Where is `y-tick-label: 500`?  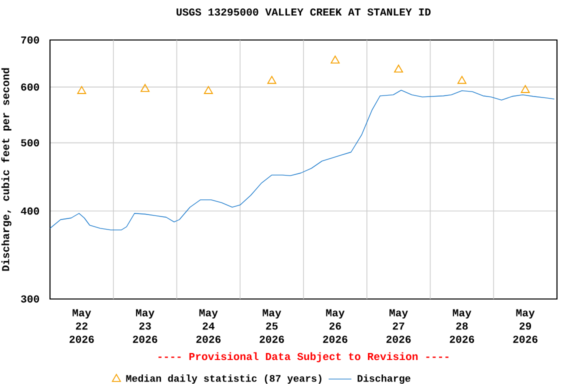
y-tick-label: 500 is located at coordinates (30, 142).